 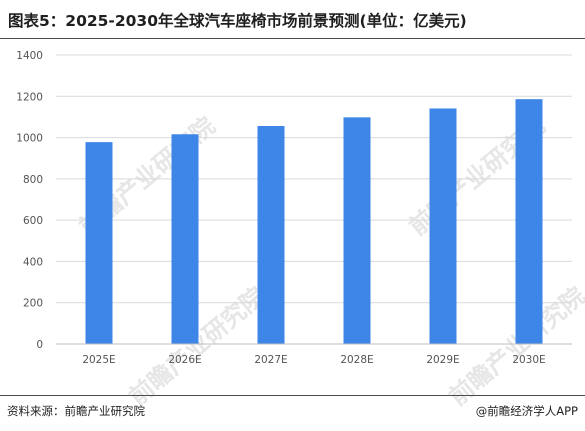 What do you see at coordinates (528, 360) in the screenshot?
I see `x-tick-label: 2030E` at bounding box center [528, 360].